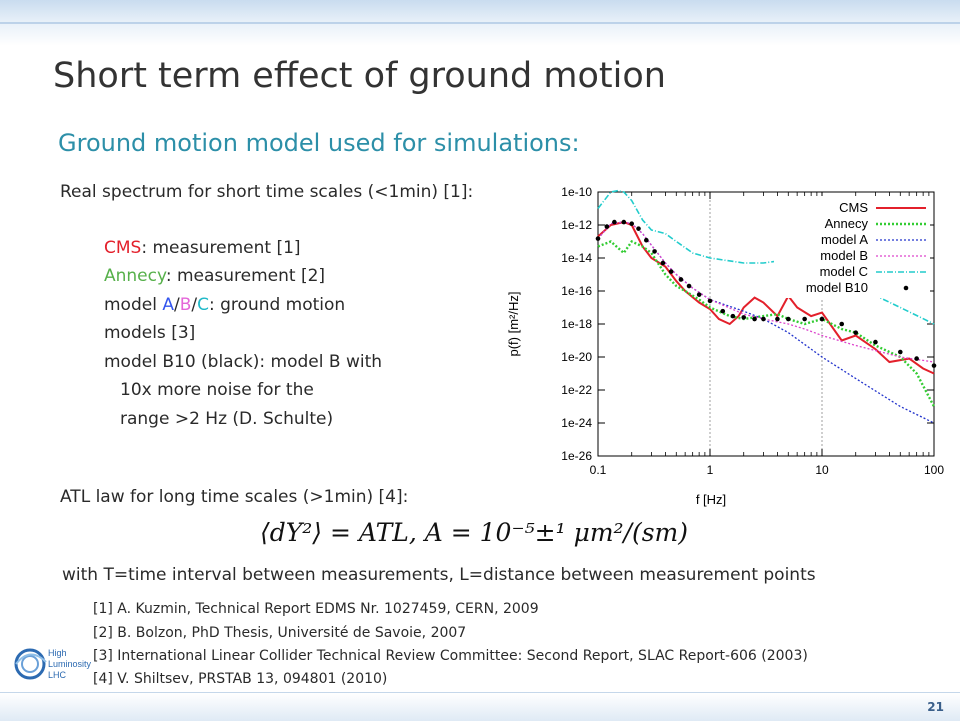 The width and height of the screenshot is (960, 721). I want to click on y-tick-label: 1e-20, so click(576, 357).